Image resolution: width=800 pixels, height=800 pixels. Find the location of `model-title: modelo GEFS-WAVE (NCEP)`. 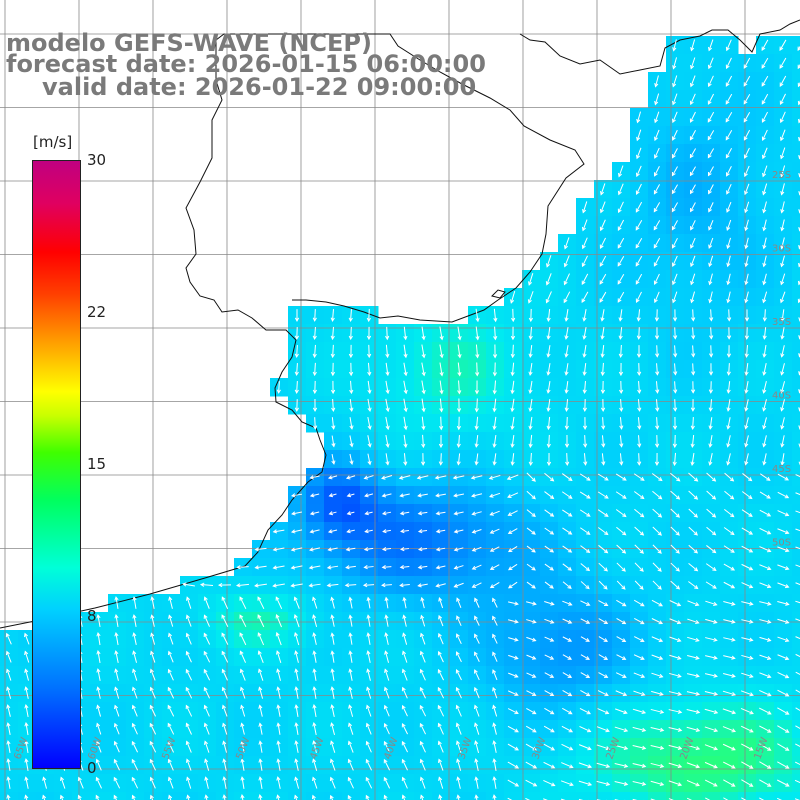

model-title: modelo GEFS-WAVE (NCEP) is located at coordinates (189, 43).